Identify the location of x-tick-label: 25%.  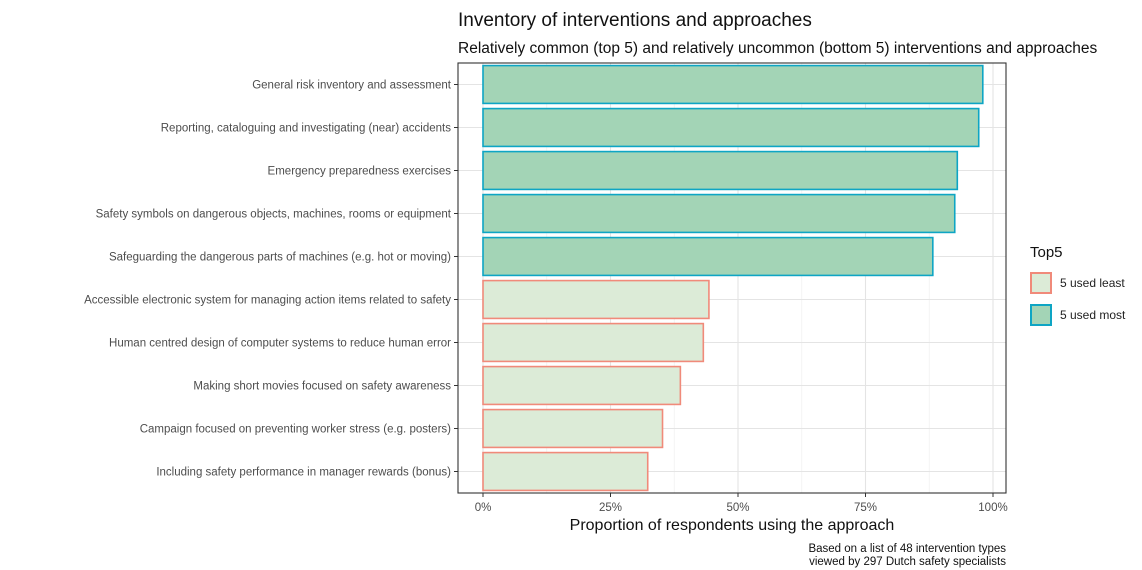
(610, 508).